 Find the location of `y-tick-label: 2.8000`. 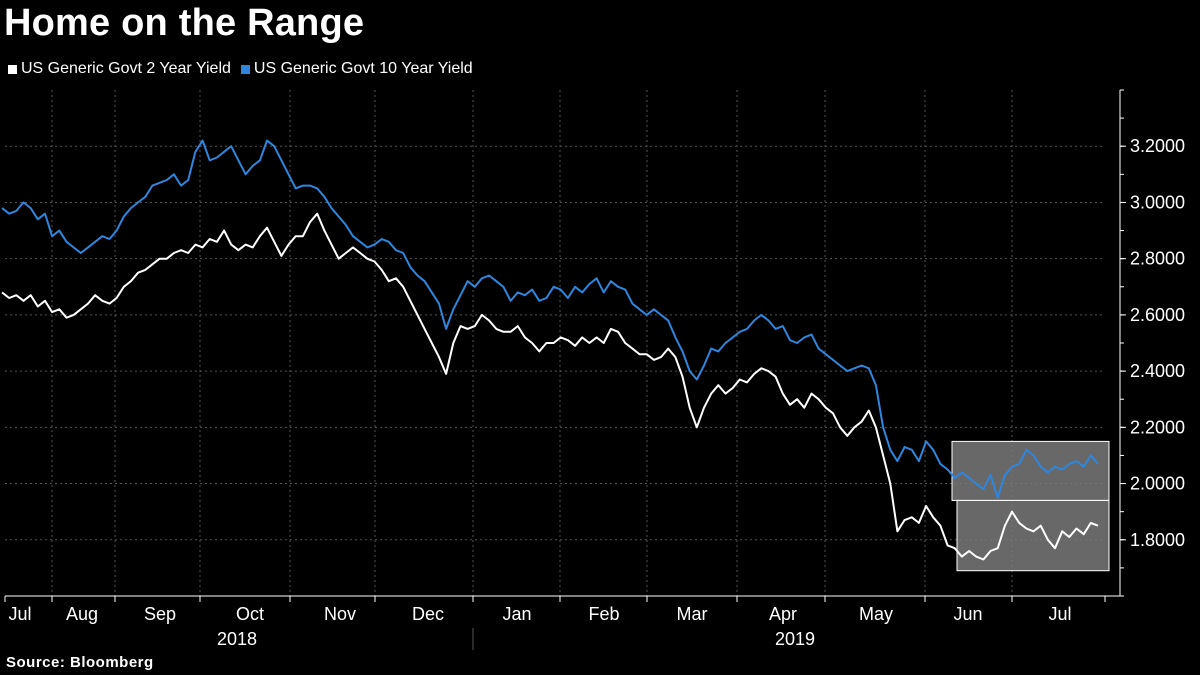

y-tick-label: 2.8000 is located at coordinates (1157, 259).